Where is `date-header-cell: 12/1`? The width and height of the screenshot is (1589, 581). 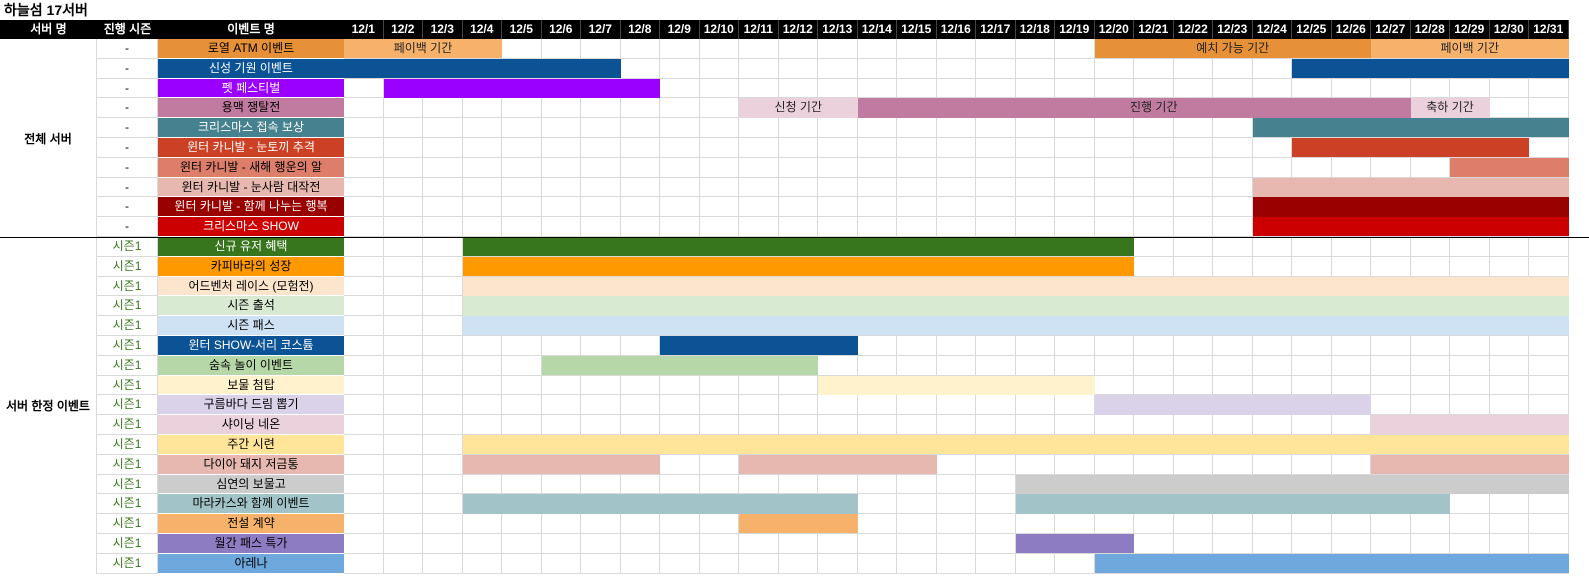 date-header-cell: 12/1 is located at coordinates (364, 29).